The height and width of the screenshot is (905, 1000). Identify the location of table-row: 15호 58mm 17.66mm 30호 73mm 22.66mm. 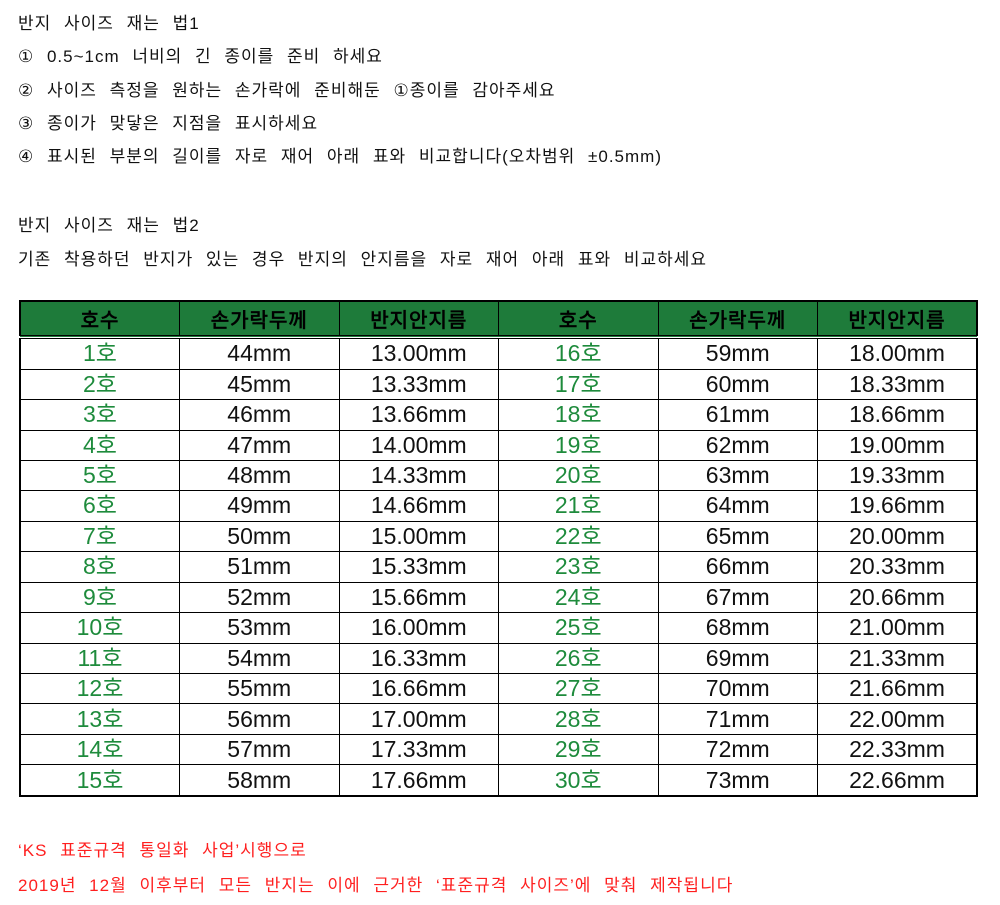
(498, 780).